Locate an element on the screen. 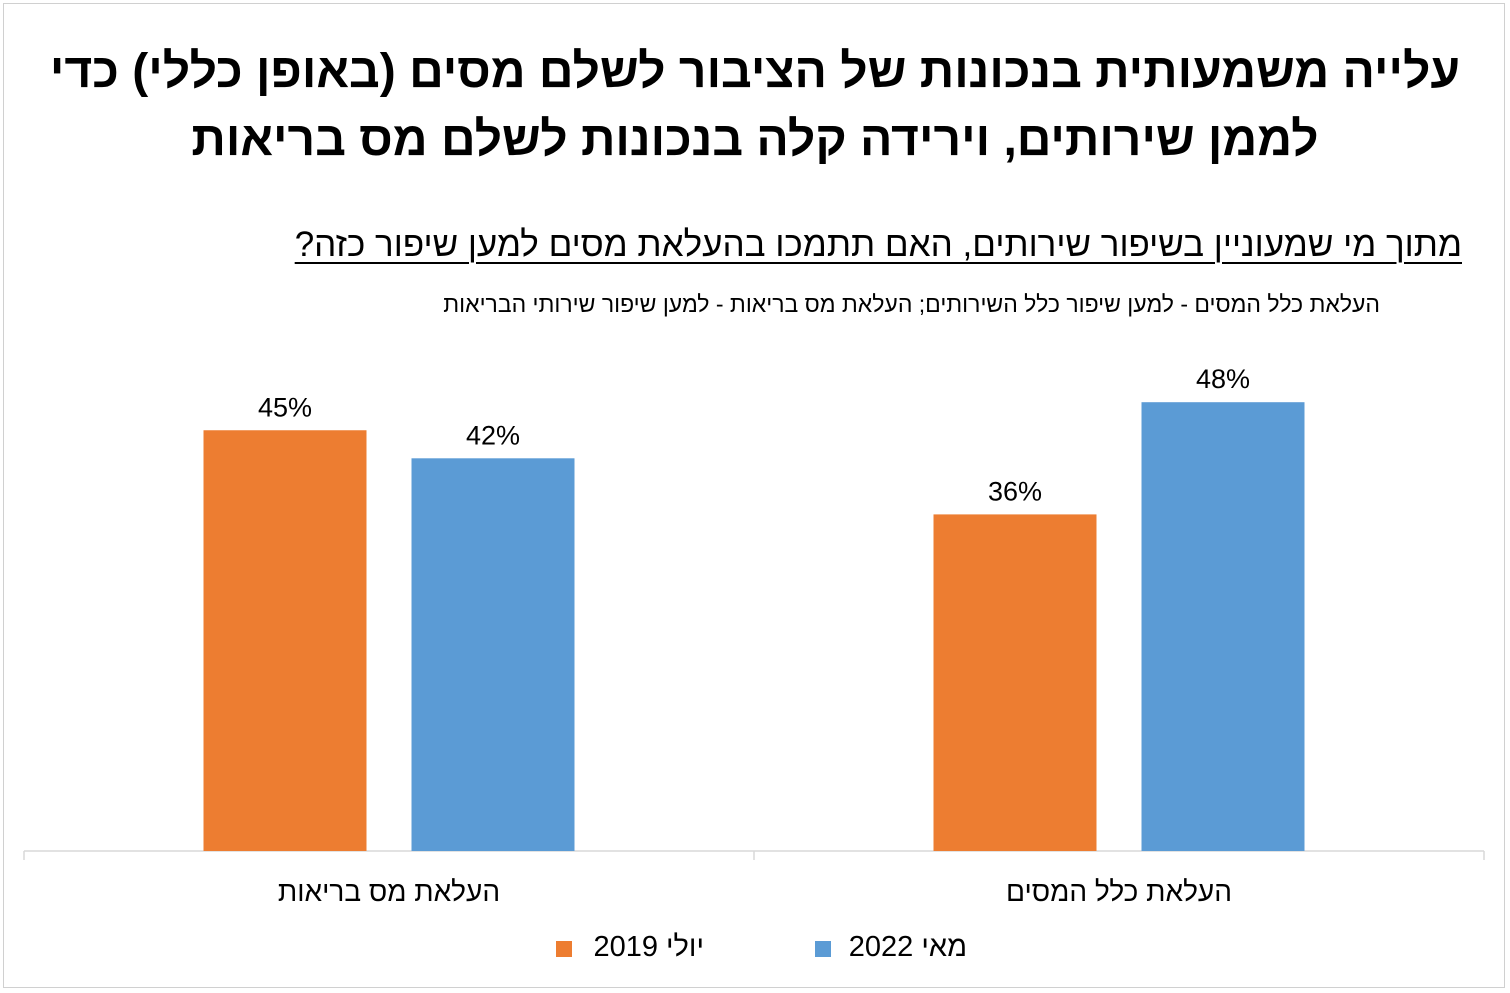  legend-swatch-july-2019 is located at coordinates (564, 949).